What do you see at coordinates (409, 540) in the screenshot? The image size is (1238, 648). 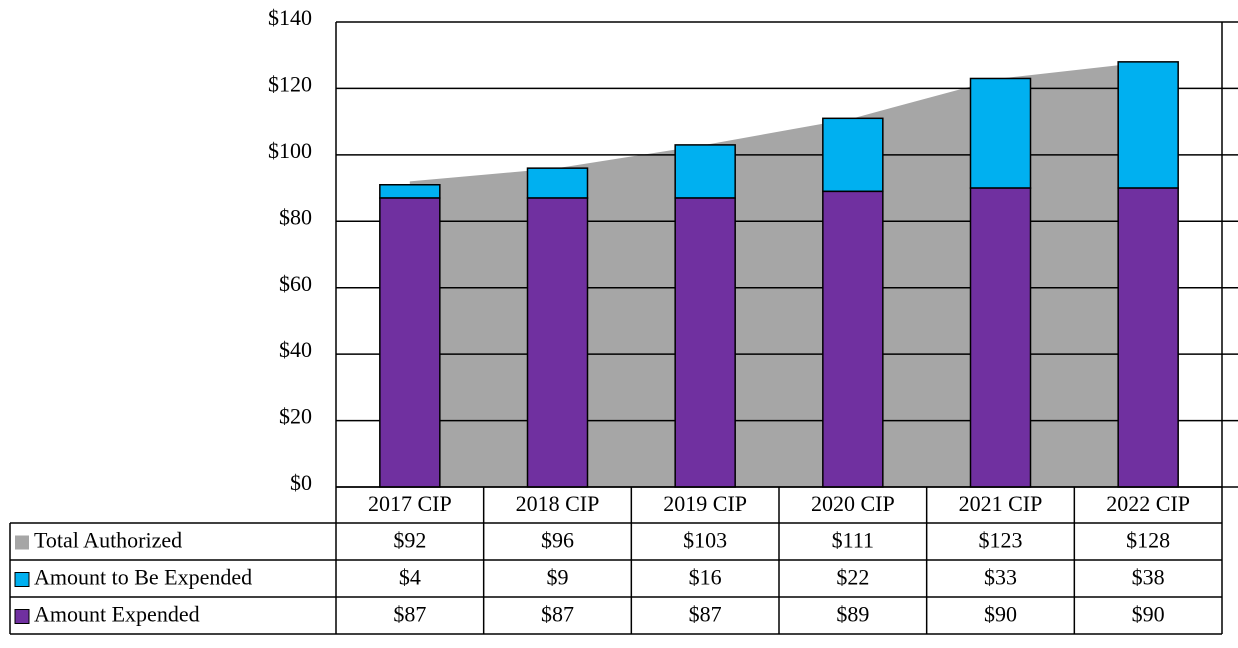 I see `table-value: $92` at bounding box center [409, 540].